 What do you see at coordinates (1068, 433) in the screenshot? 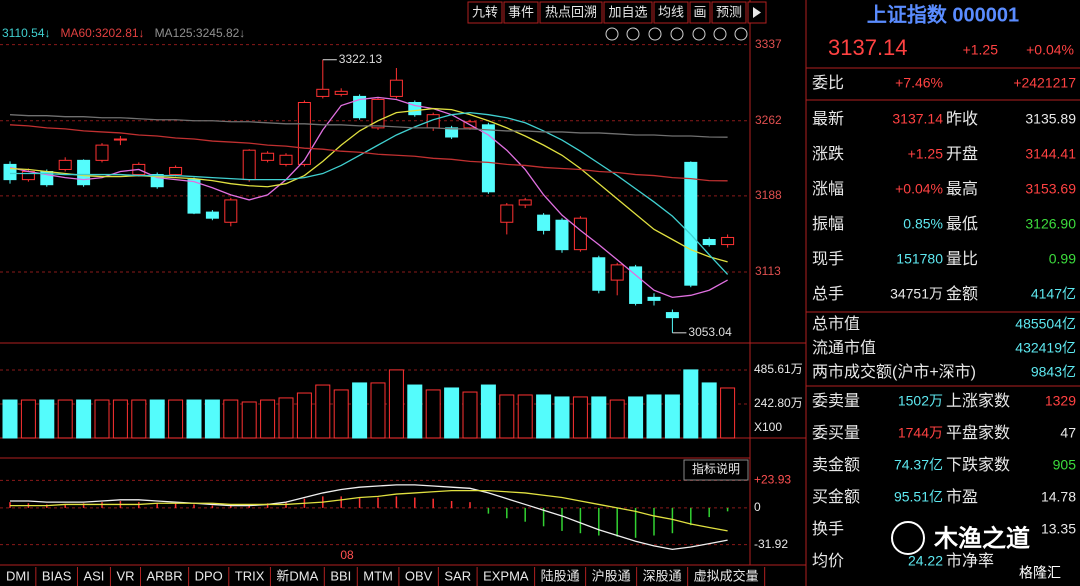
I see `field-value: 47` at bounding box center [1068, 433].